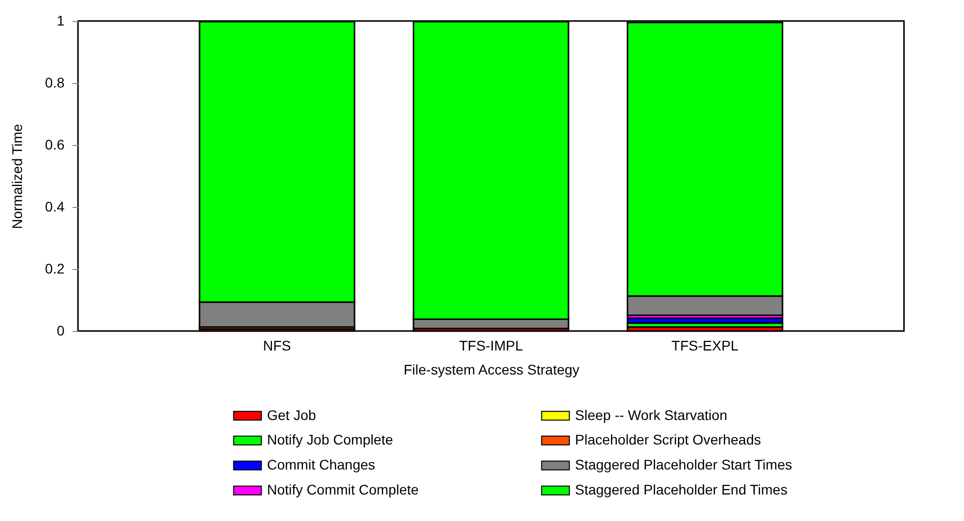 The height and width of the screenshot is (521, 964). What do you see at coordinates (491, 346) in the screenshot?
I see `x-tick-label: TFS-IMPL` at bounding box center [491, 346].